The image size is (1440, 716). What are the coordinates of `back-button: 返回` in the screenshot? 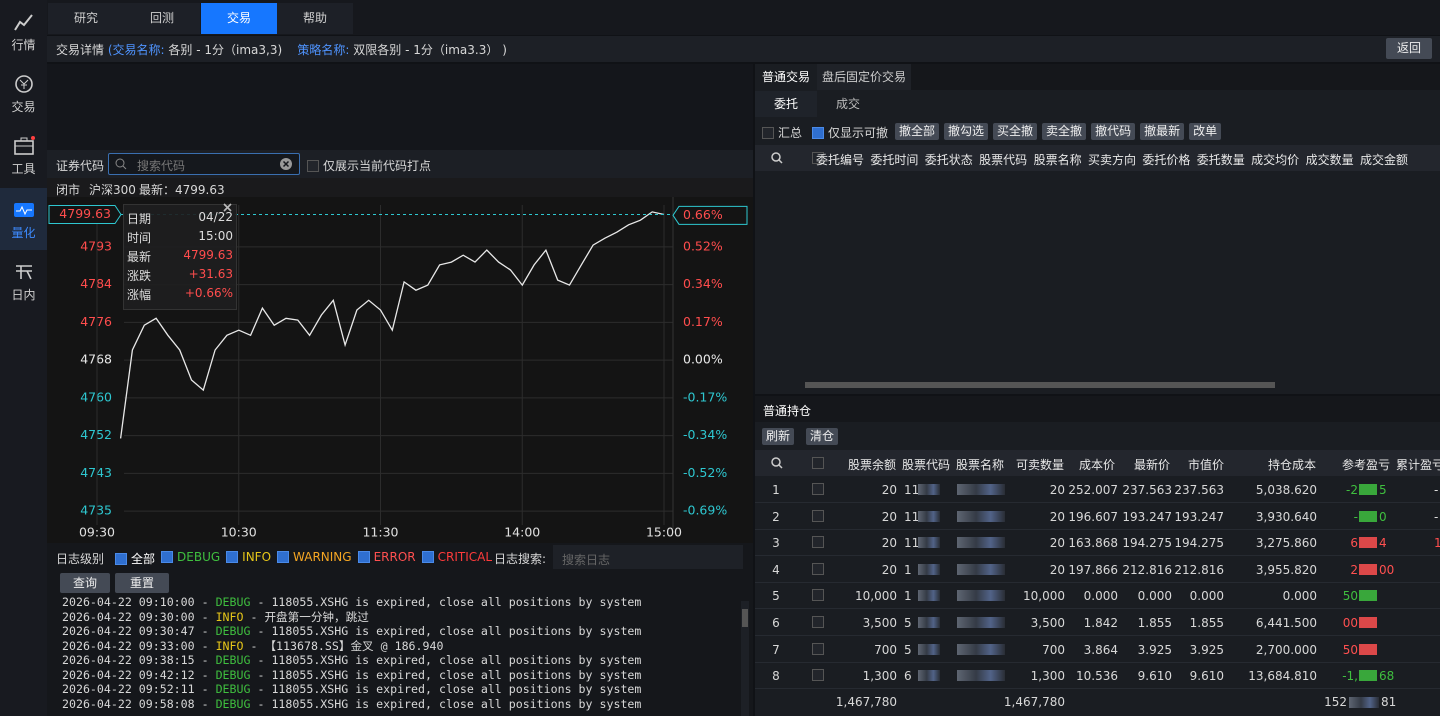 It's located at (1409, 48).